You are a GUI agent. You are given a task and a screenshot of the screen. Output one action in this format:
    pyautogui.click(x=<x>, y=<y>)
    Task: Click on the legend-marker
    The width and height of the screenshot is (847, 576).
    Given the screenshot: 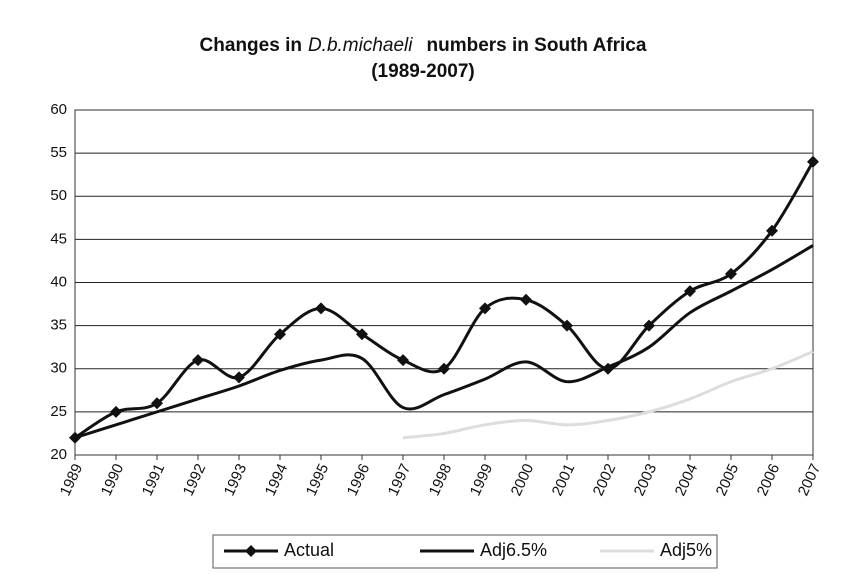 What is the action you would take?
    pyautogui.click(x=251, y=551)
    